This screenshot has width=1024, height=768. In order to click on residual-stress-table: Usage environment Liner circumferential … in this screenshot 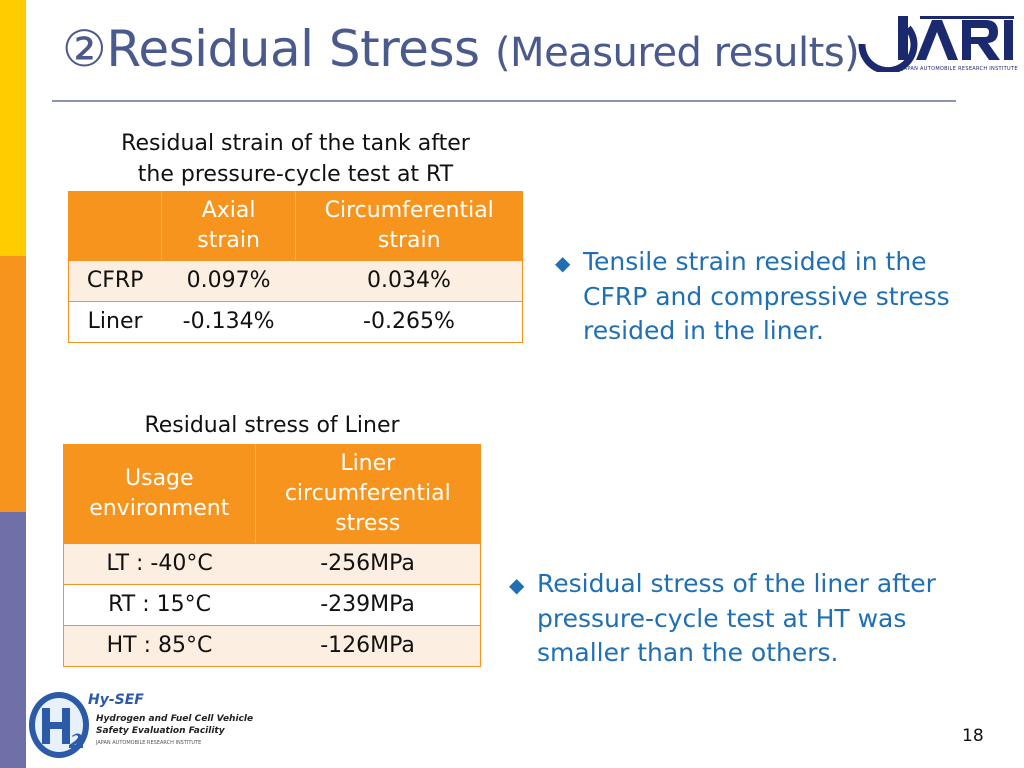, I will do `click(272, 555)`.